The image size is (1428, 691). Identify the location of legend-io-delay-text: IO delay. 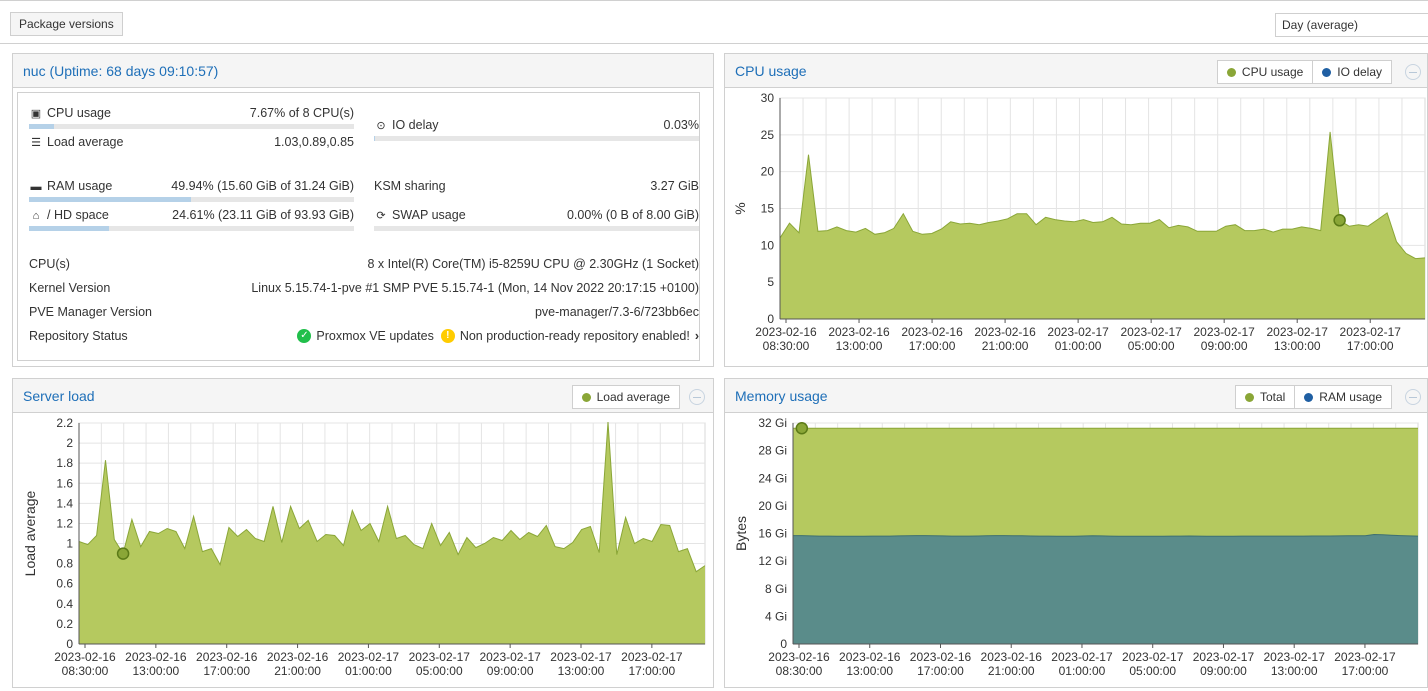
(1359, 72).